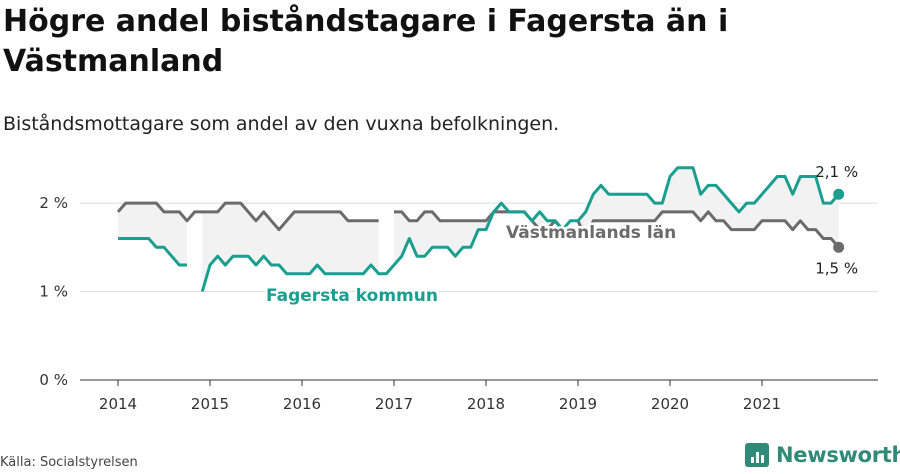 Image resolution: width=900 pixels, height=474 pixels. Describe the element at coordinates (839, 194) in the screenshot. I see `end-point-fagersta` at that location.